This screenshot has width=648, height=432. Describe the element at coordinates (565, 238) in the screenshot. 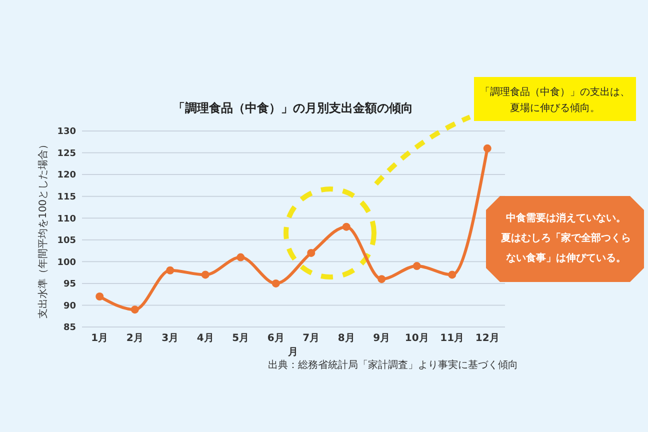

I see `annotation: 中食需要は消えていない。夏はむしろ「家で全部つくらない食事」は伸びている。` at that location.